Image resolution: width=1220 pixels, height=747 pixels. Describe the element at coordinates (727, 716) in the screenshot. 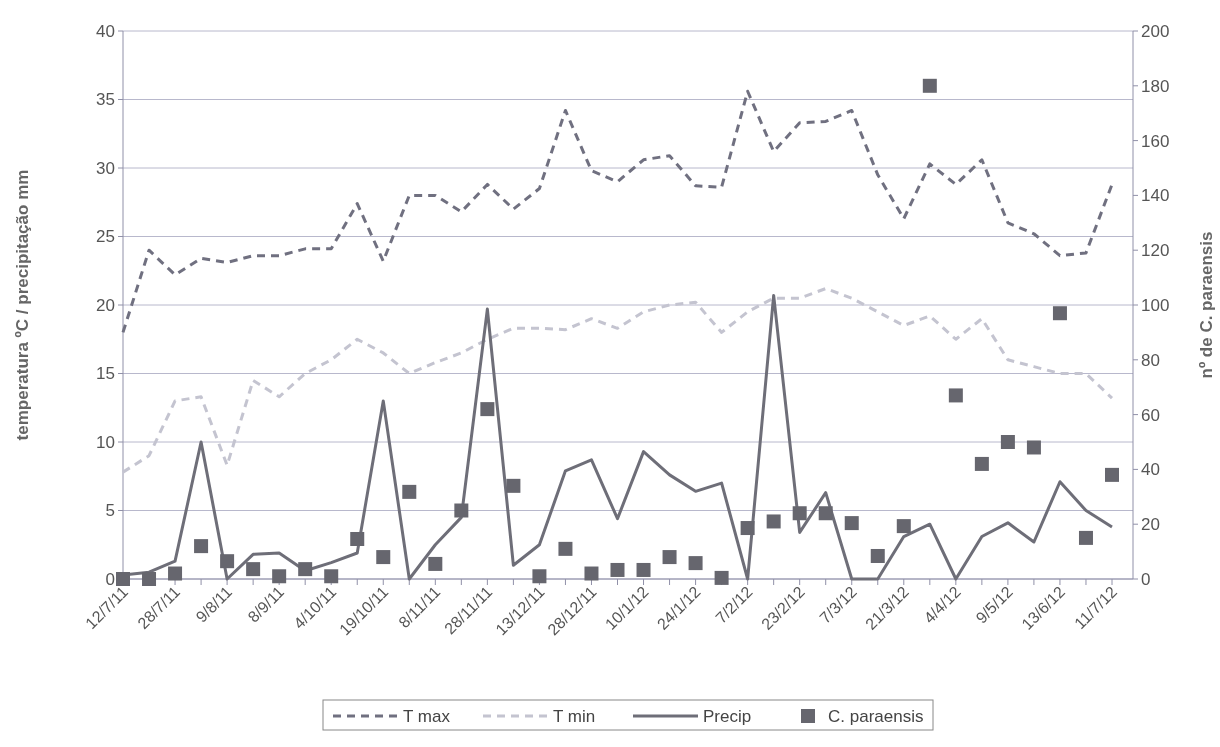

I see `legend-label: Precip` at that location.